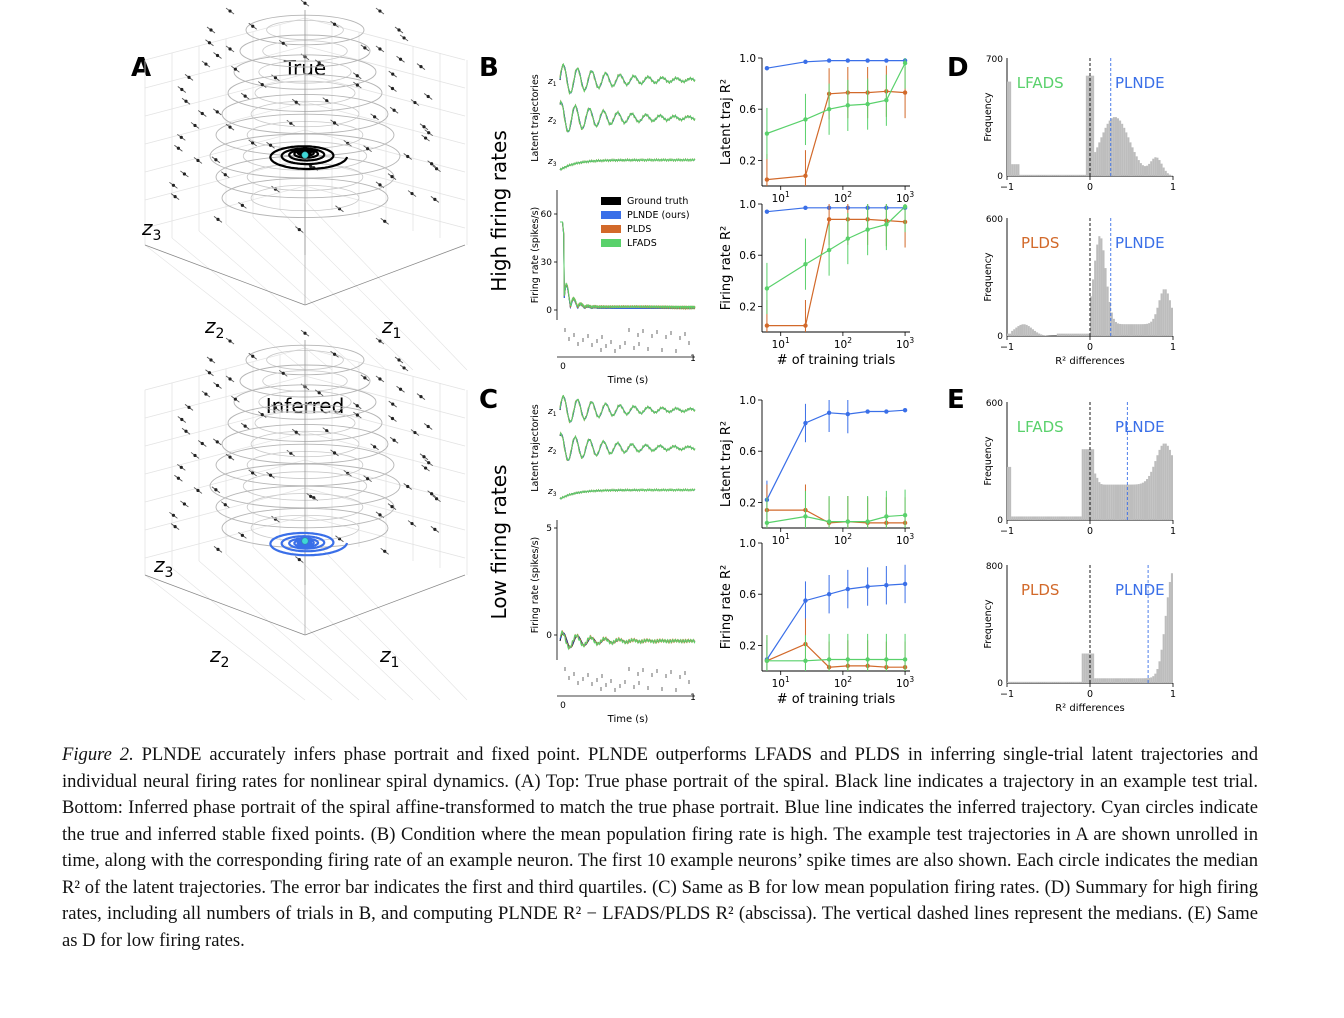 Image resolution: width=1344 pixels, height=1018 pixels. What do you see at coordinates (994, 60) in the screenshot?
I see `hist-ymax: 700` at bounding box center [994, 60].